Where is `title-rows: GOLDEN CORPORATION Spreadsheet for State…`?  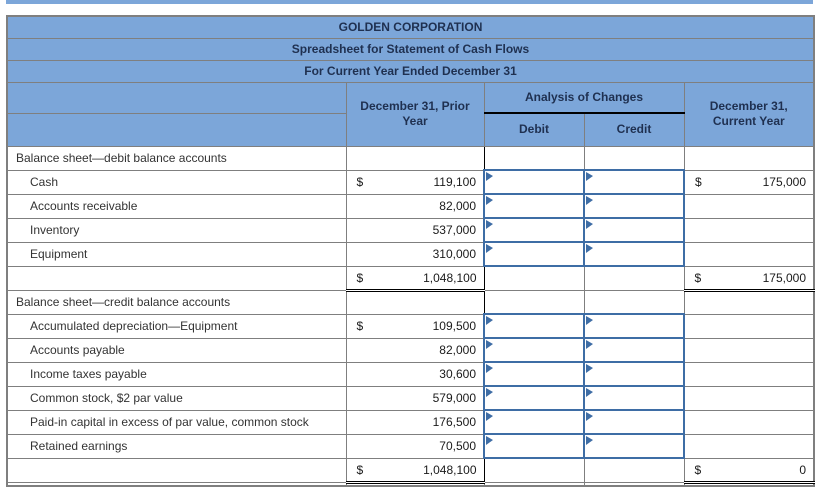 title-rows: GOLDEN CORPORATION Spreadsheet for State… is located at coordinates (410, 49).